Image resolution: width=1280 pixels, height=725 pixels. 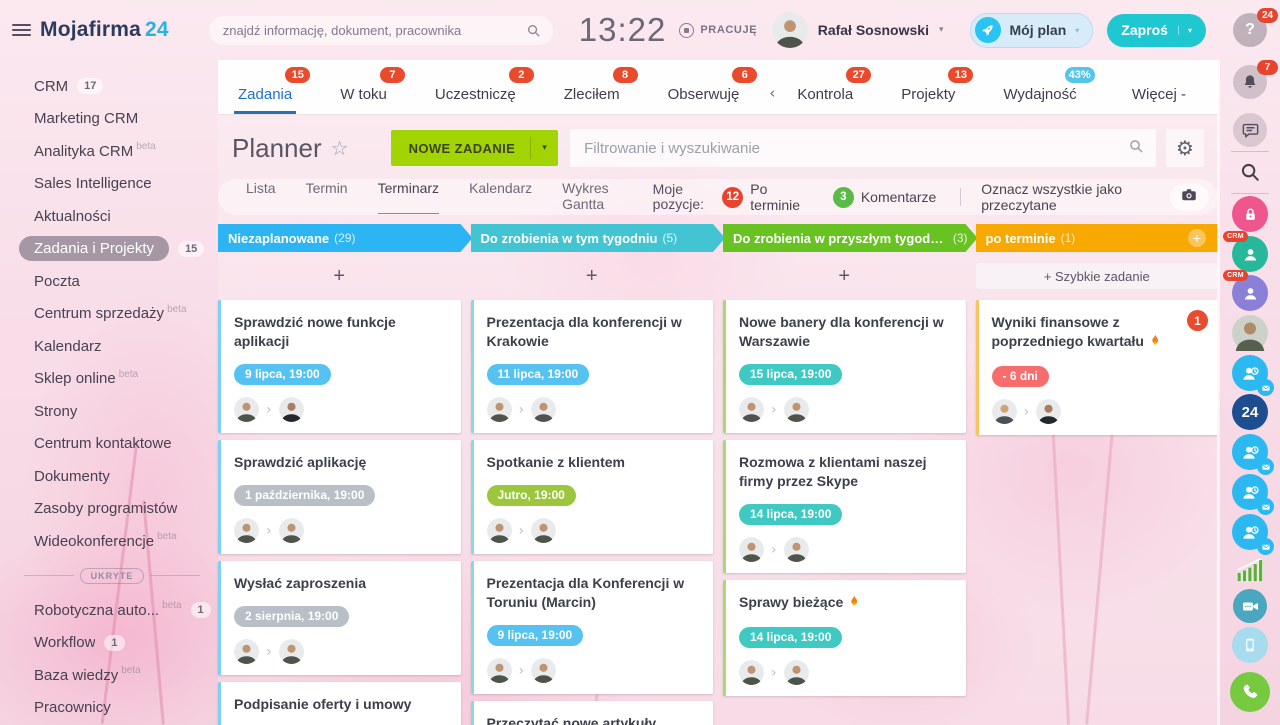 I want to click on sidebar-item-aktualności: Aktualności, so click(x=126, y=216).